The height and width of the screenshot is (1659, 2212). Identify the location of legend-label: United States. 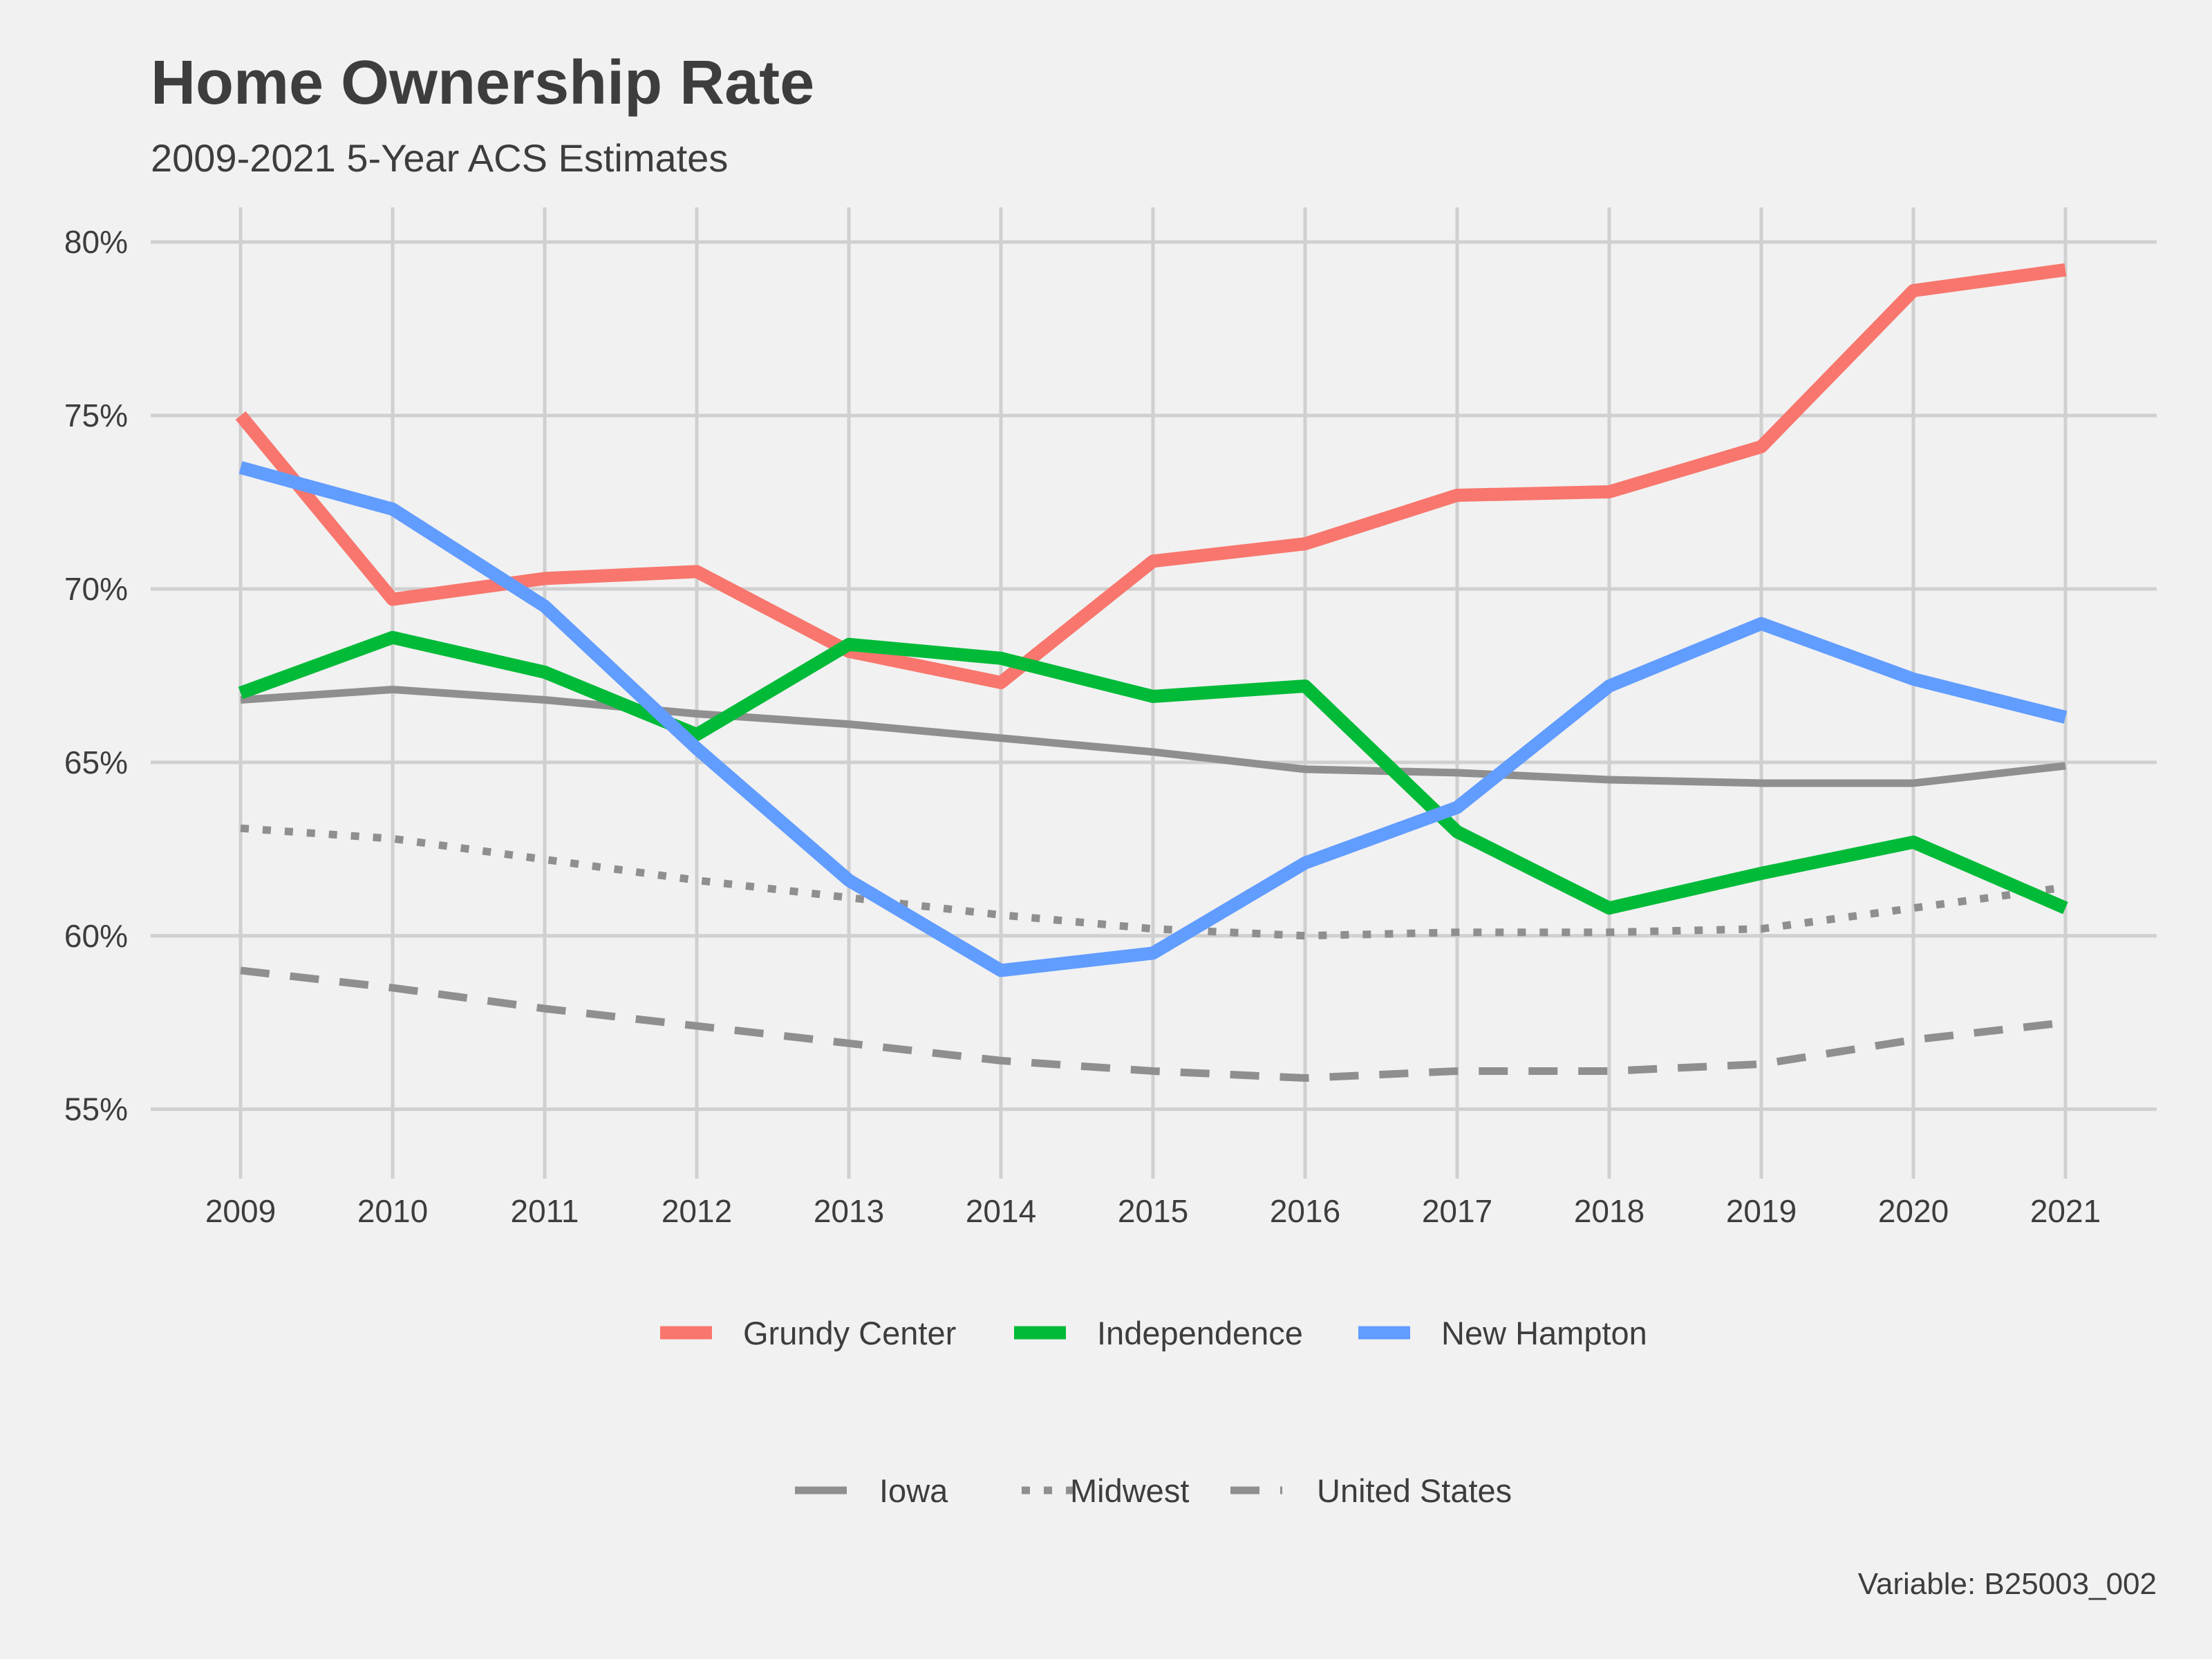
(1414, 1490).